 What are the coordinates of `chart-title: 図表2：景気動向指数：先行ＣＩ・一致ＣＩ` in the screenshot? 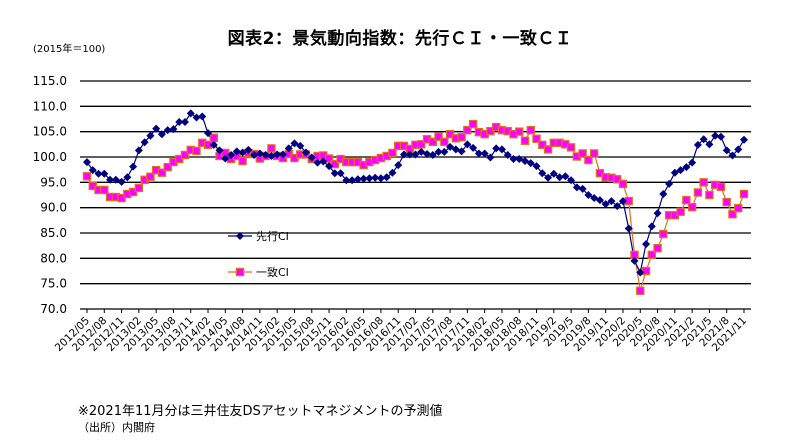 It's located at (400, 39).